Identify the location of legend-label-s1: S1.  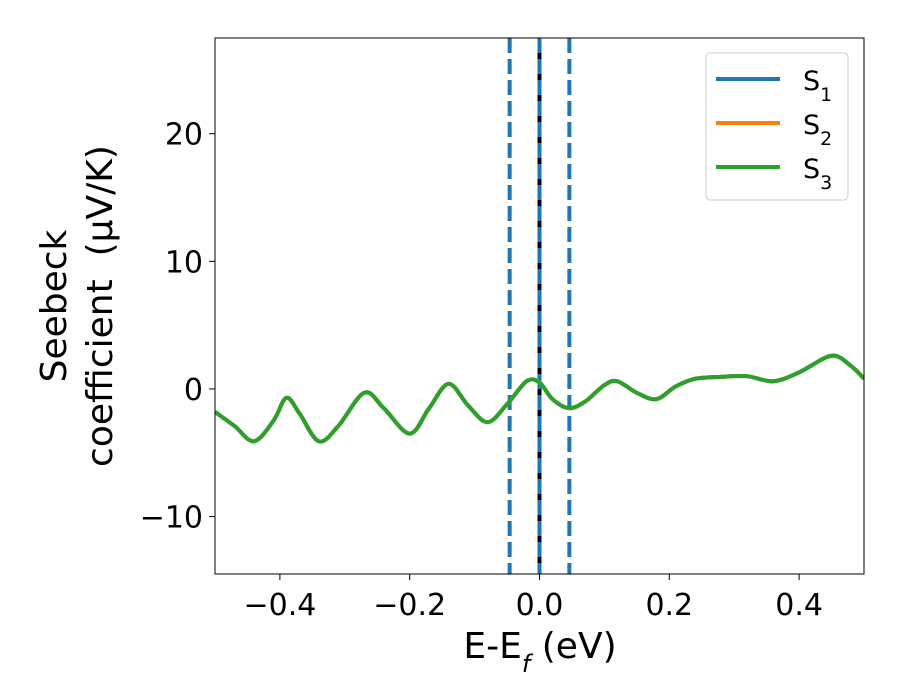
(817, 86).